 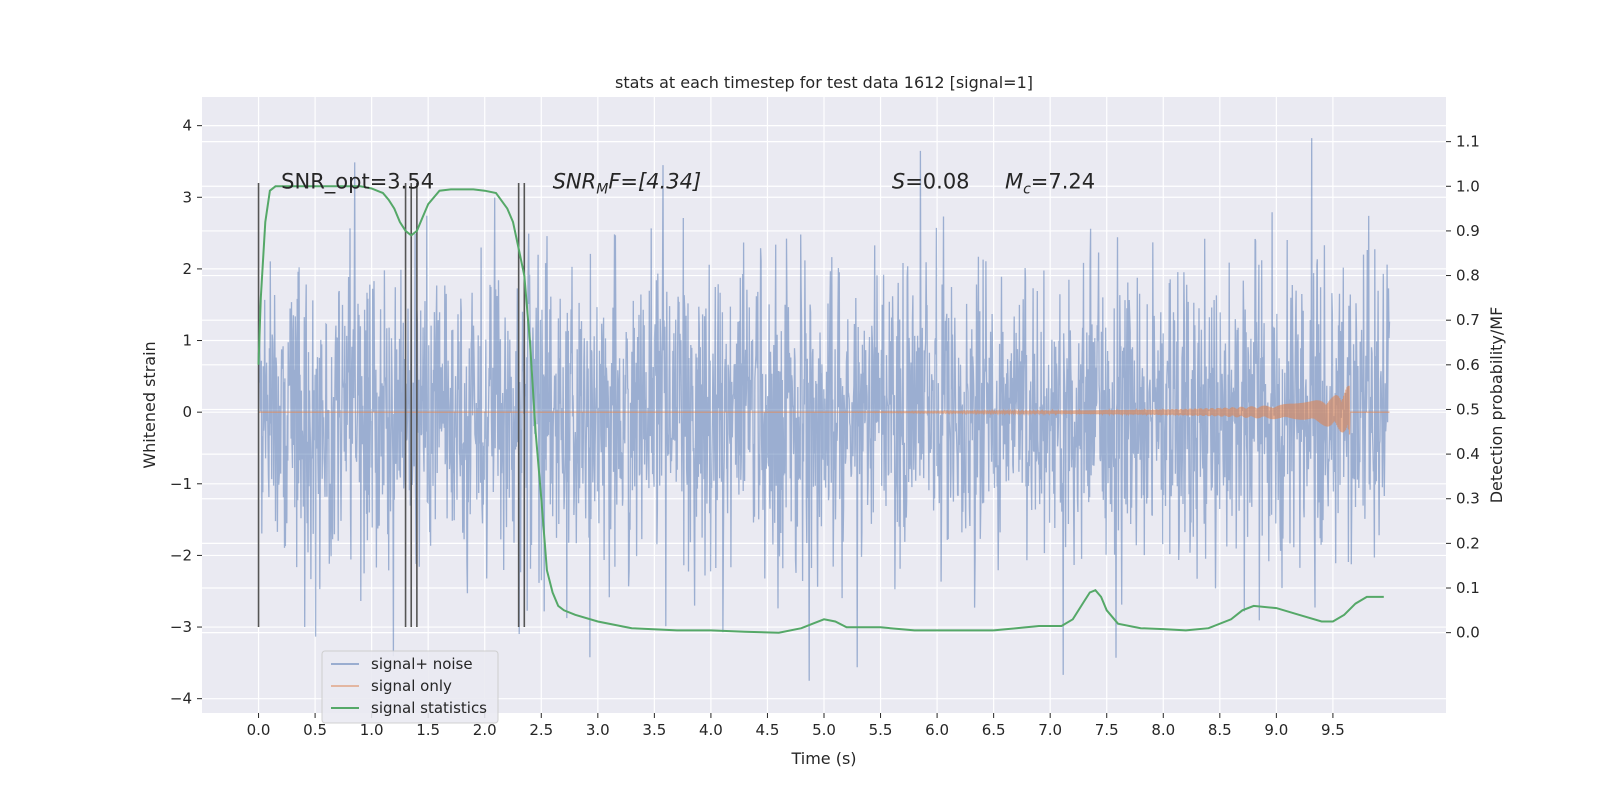 I want to click on annotation-snr-mf-main: SNR, so click(x=575, y=181).